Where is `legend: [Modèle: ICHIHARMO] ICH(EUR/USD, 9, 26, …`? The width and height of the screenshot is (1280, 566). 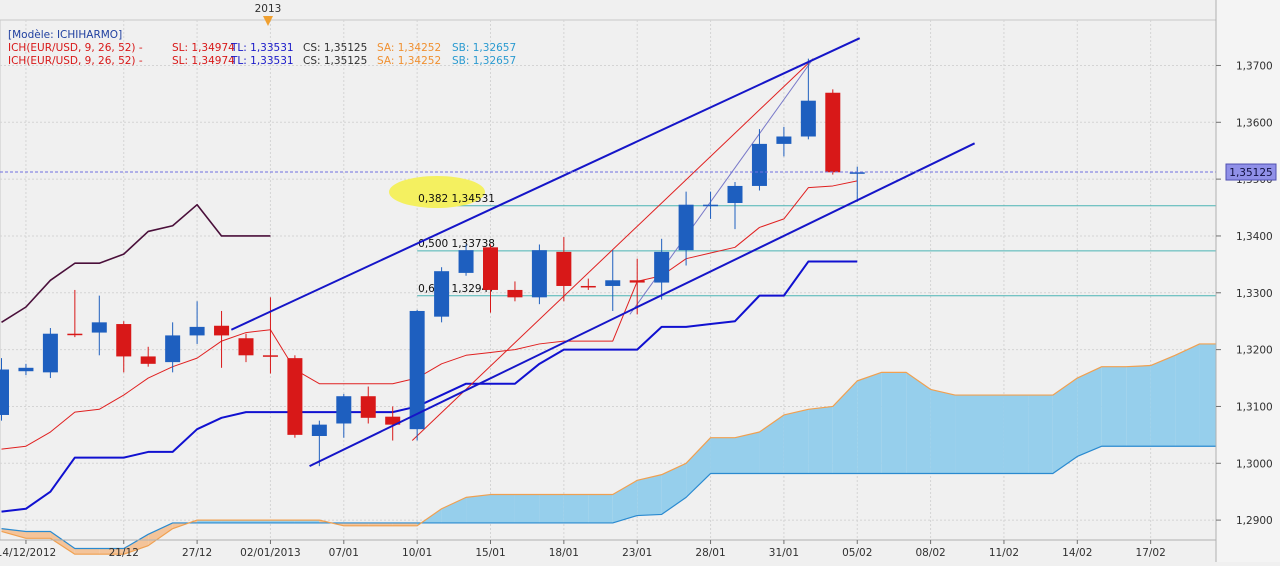
legend: [Modèle: ICHIHARMO] ICH(EUR/USD, 9, 26, … is located at coordinates (262, 48).